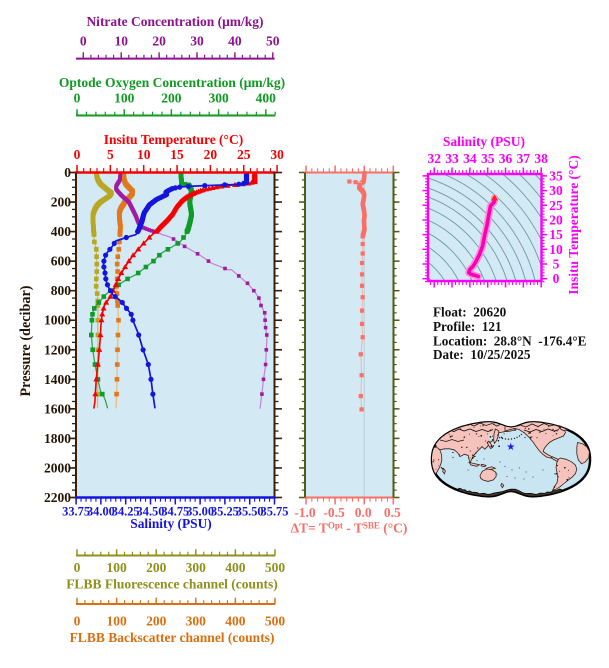 The width and height of the screenshot is (609, 668). Describe the element at coordinates (126, 512) in the screenshot. I see `svg-text: 34.25` at that location.